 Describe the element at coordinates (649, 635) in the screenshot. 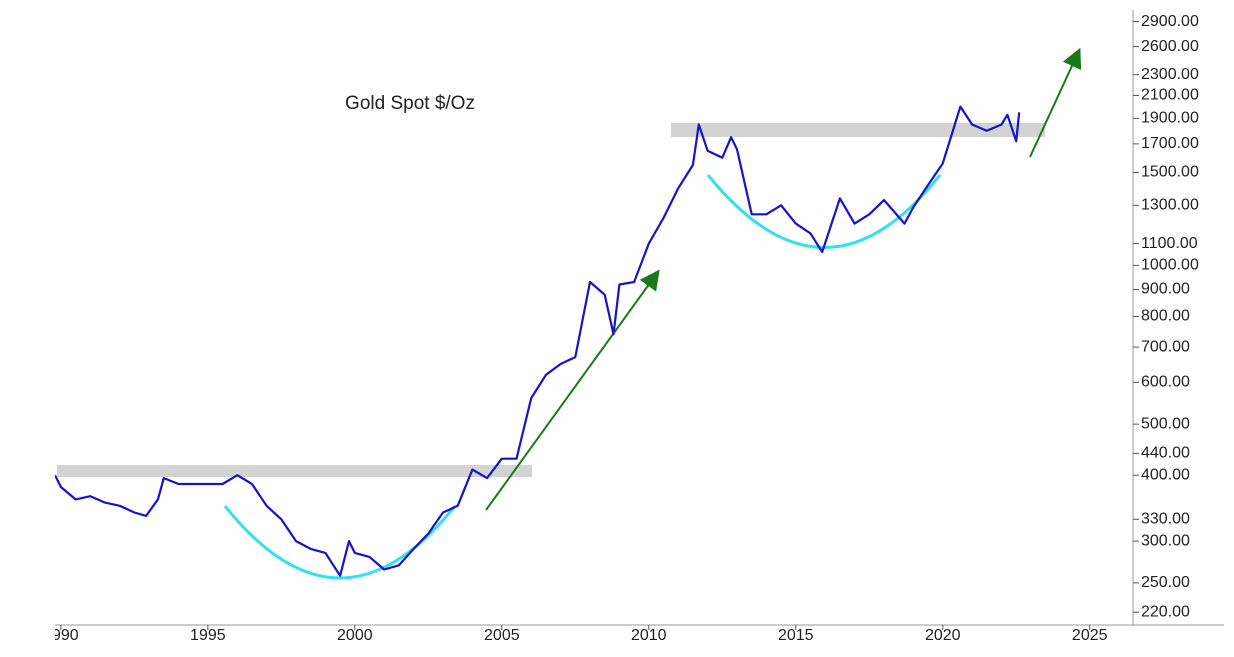

I see `x-tick-label: 2010` at that location.